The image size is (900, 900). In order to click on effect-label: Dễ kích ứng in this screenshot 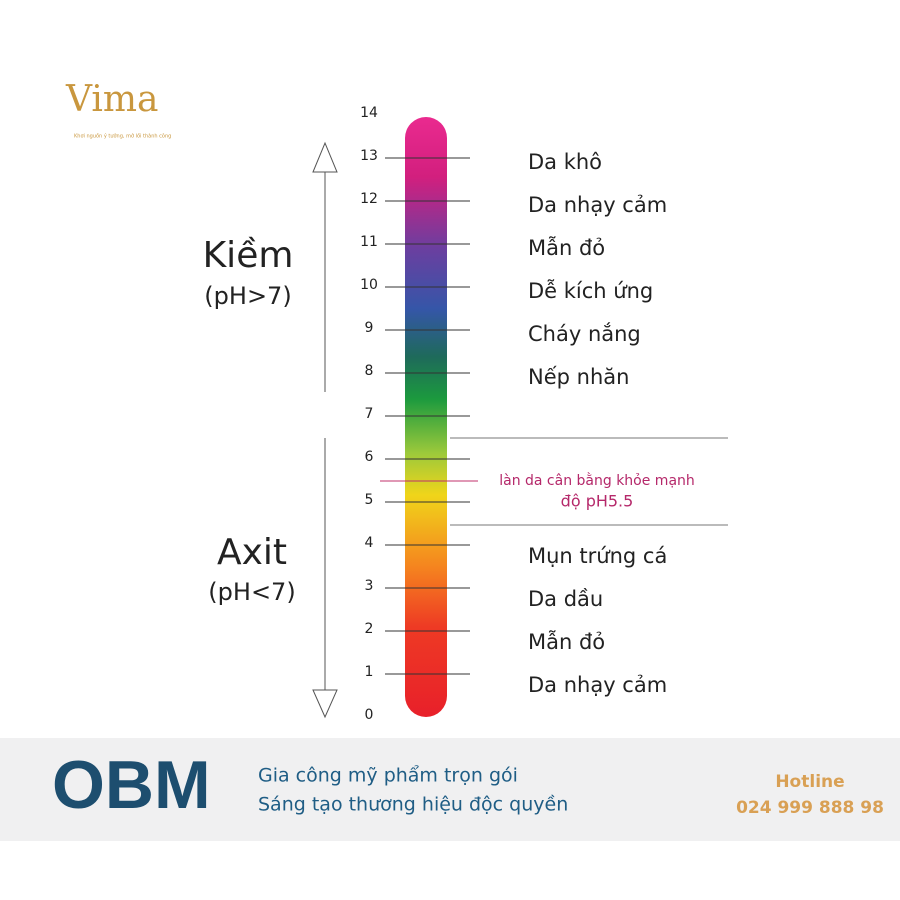, I will do `click(590, 290)`.